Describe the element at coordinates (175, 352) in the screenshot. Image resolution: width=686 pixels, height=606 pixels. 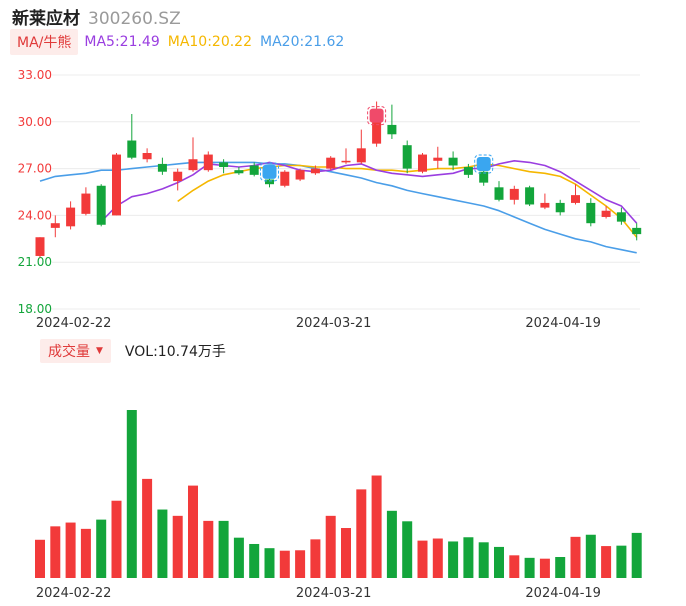
I see `volume-value: VOL:10.74万手` at that location.